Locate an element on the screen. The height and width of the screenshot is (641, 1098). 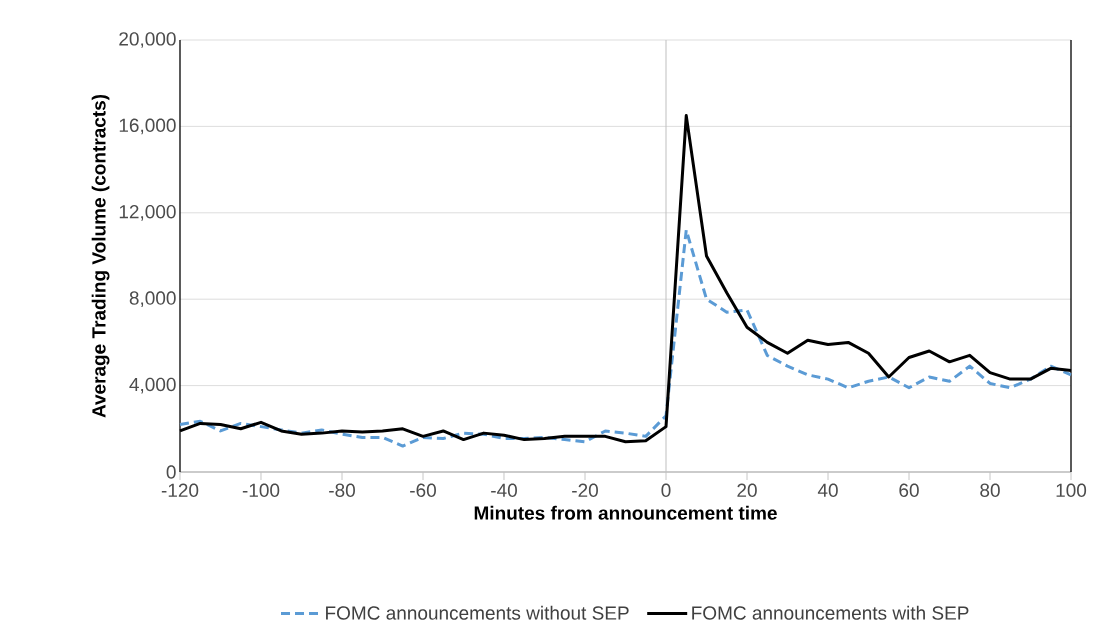
y-axis-title: Average Trading Volume (contracts) is located at coordinates (100, 256).